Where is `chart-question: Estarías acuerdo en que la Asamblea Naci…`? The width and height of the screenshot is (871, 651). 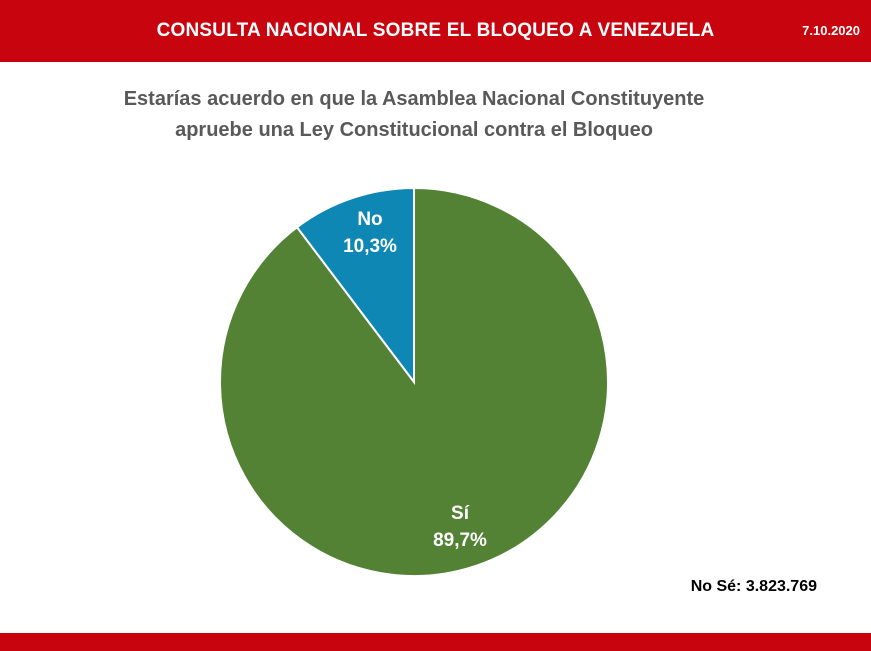
chart-question: Estarías acuerdo en que la Asamblea Naci… is located at coordinates (414, 115).